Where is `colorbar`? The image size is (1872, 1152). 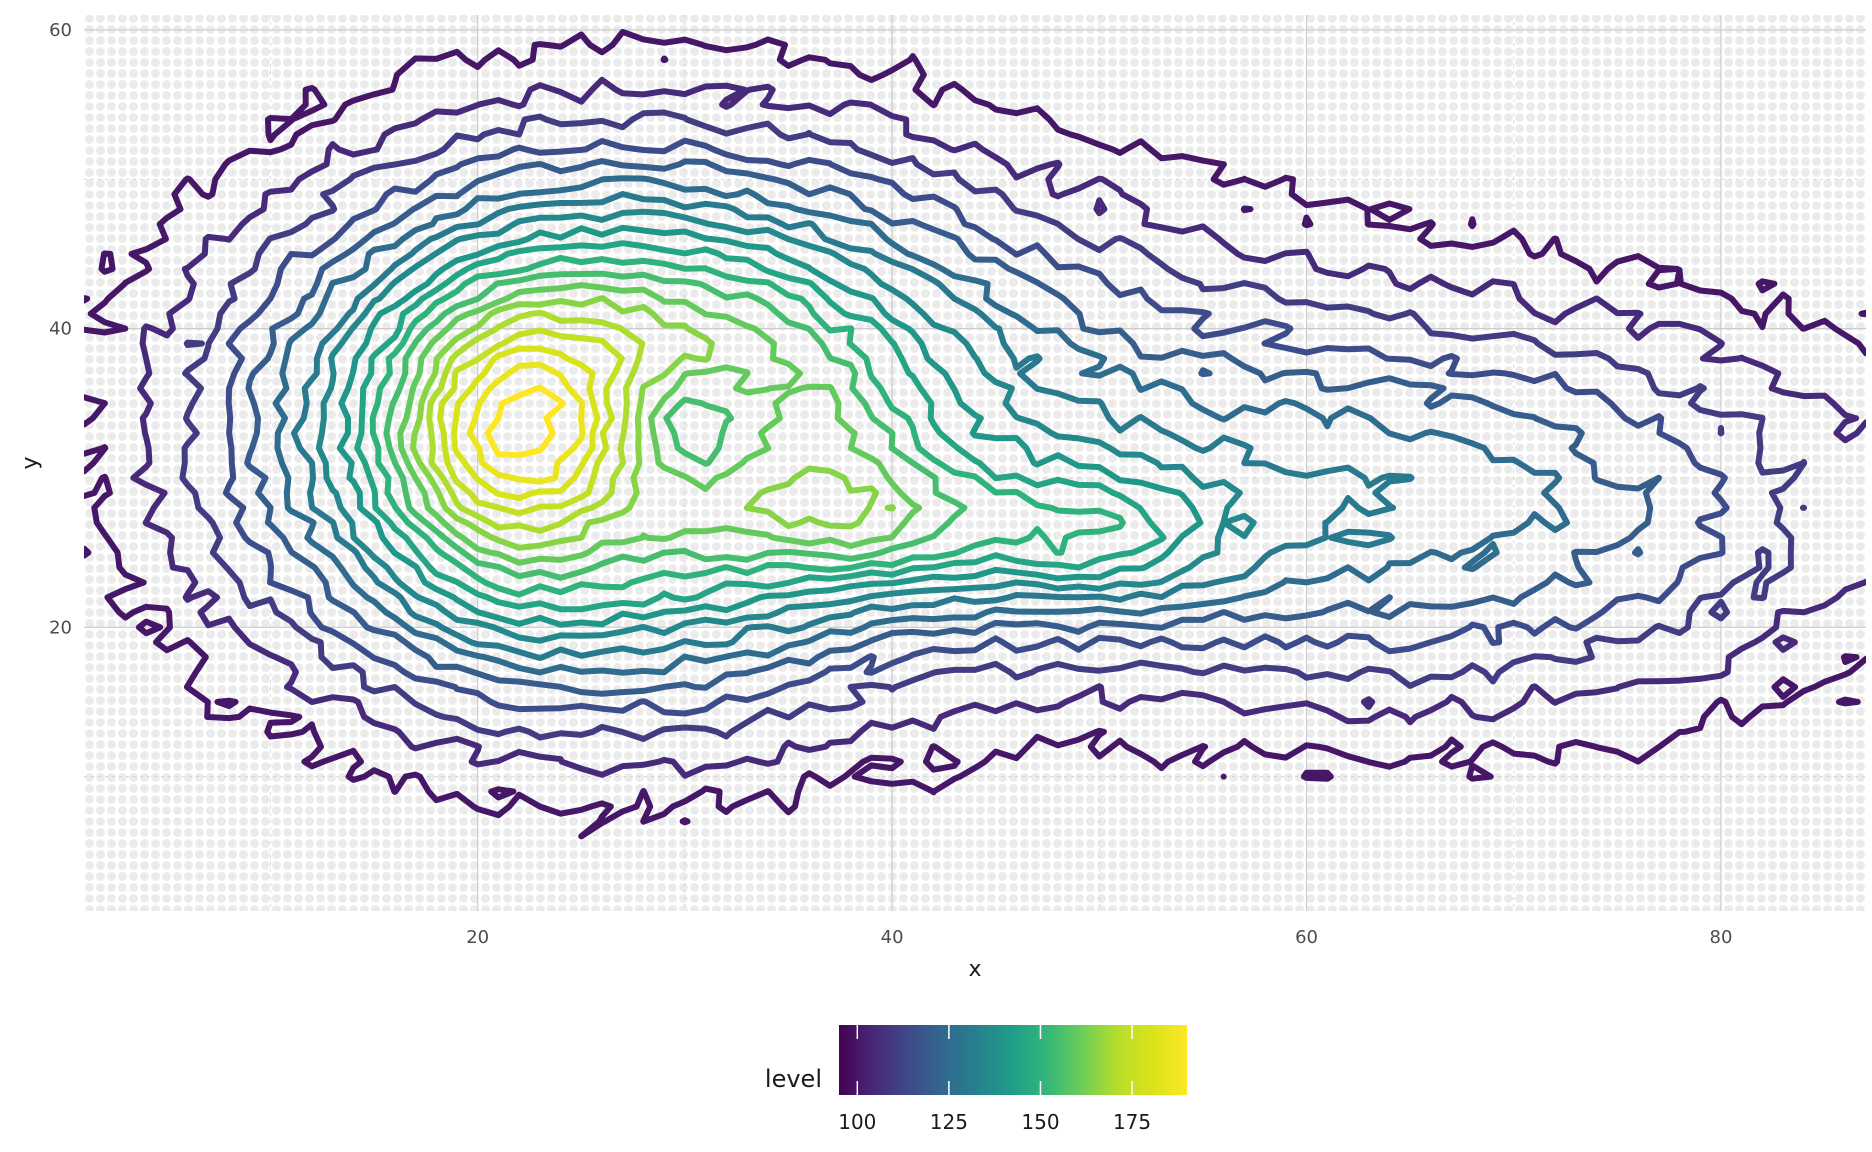
colorbar is located at coordinates (1013, 1060).